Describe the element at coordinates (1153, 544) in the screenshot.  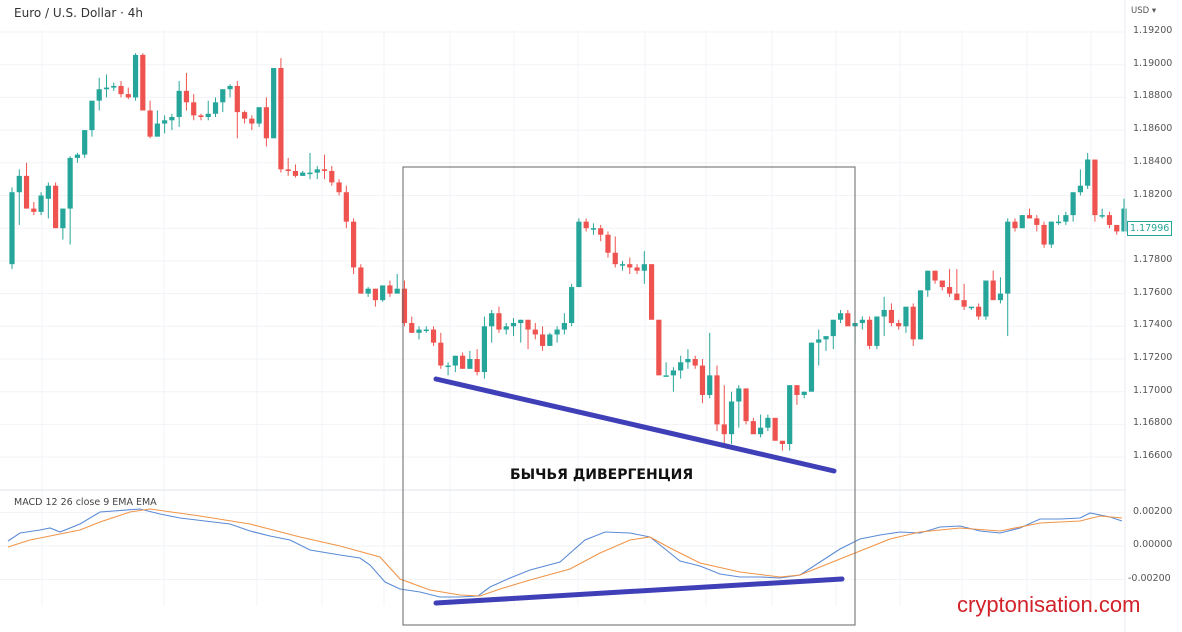
I see `macd-tick-label: 0.00000` at that location.